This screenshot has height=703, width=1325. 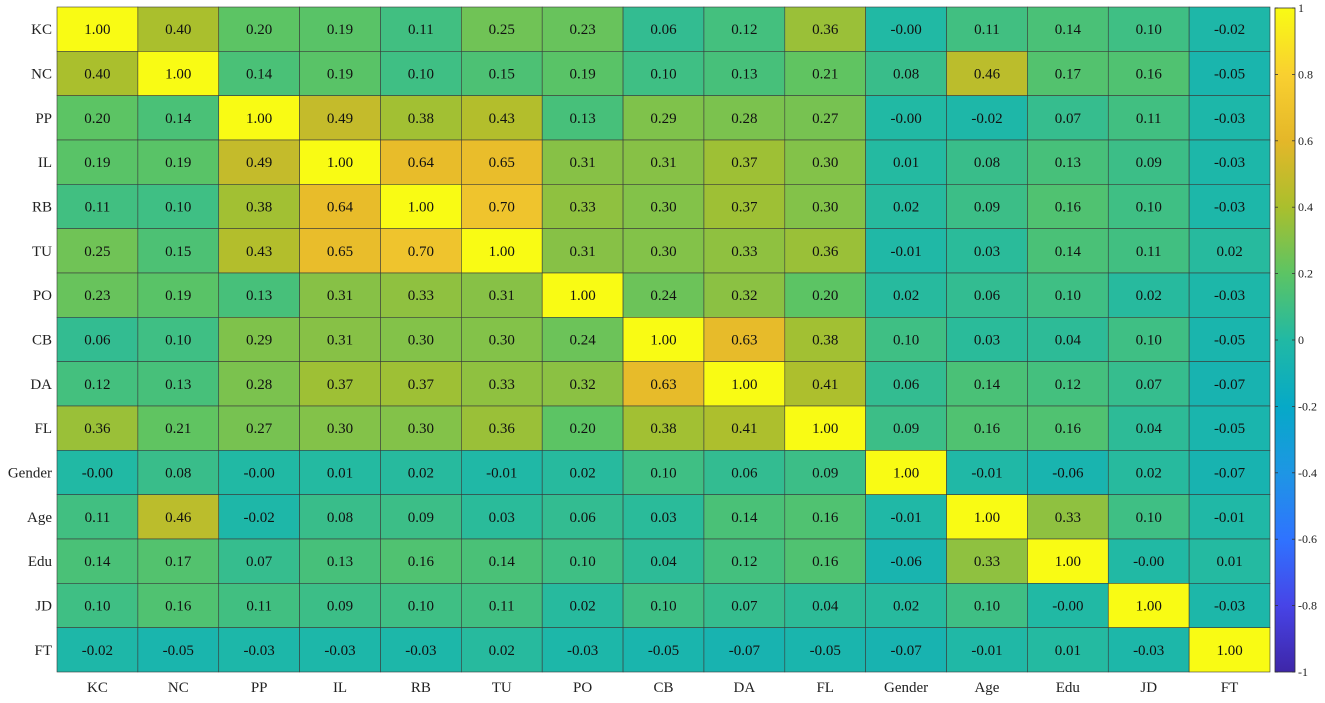 I want to click on heatmap-cell-po-rb, so click(x=421, y=295).